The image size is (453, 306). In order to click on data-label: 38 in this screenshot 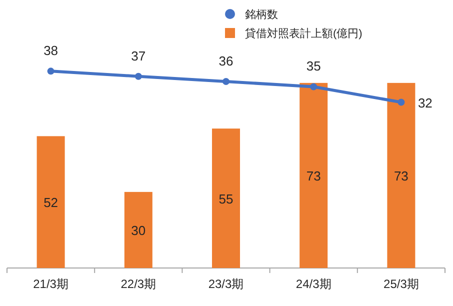, I will do `click(51, 50)`.